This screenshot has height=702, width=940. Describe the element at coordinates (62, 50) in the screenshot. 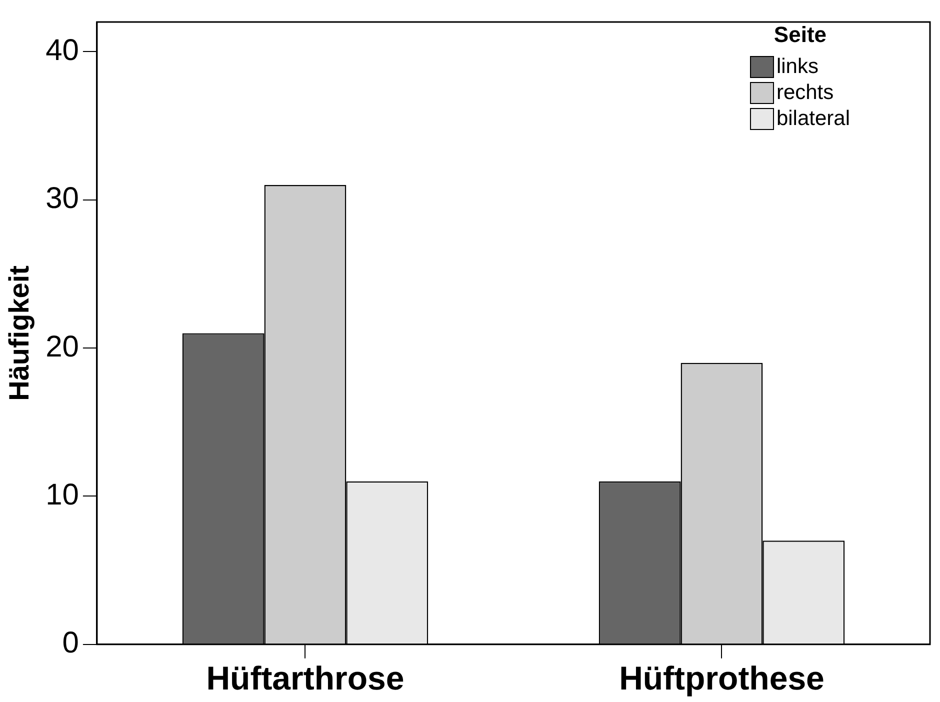

I see `y-tick-label: 40` at that location.